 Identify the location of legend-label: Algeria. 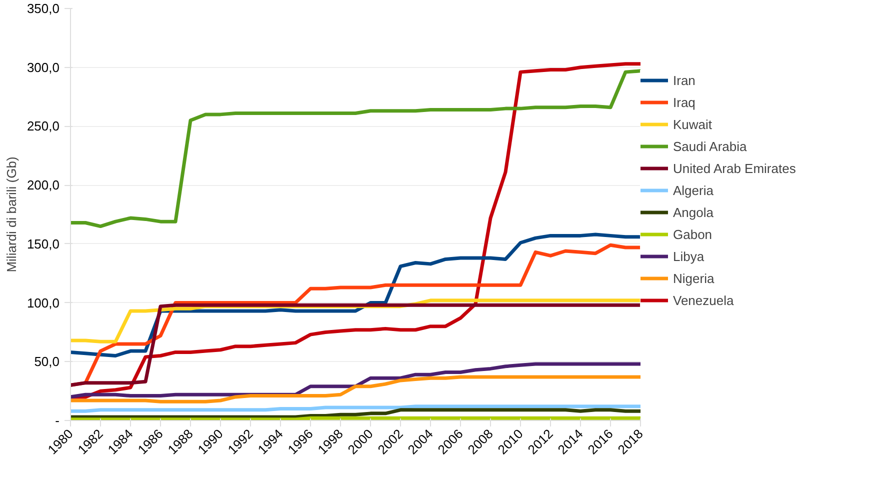
(693, 190).